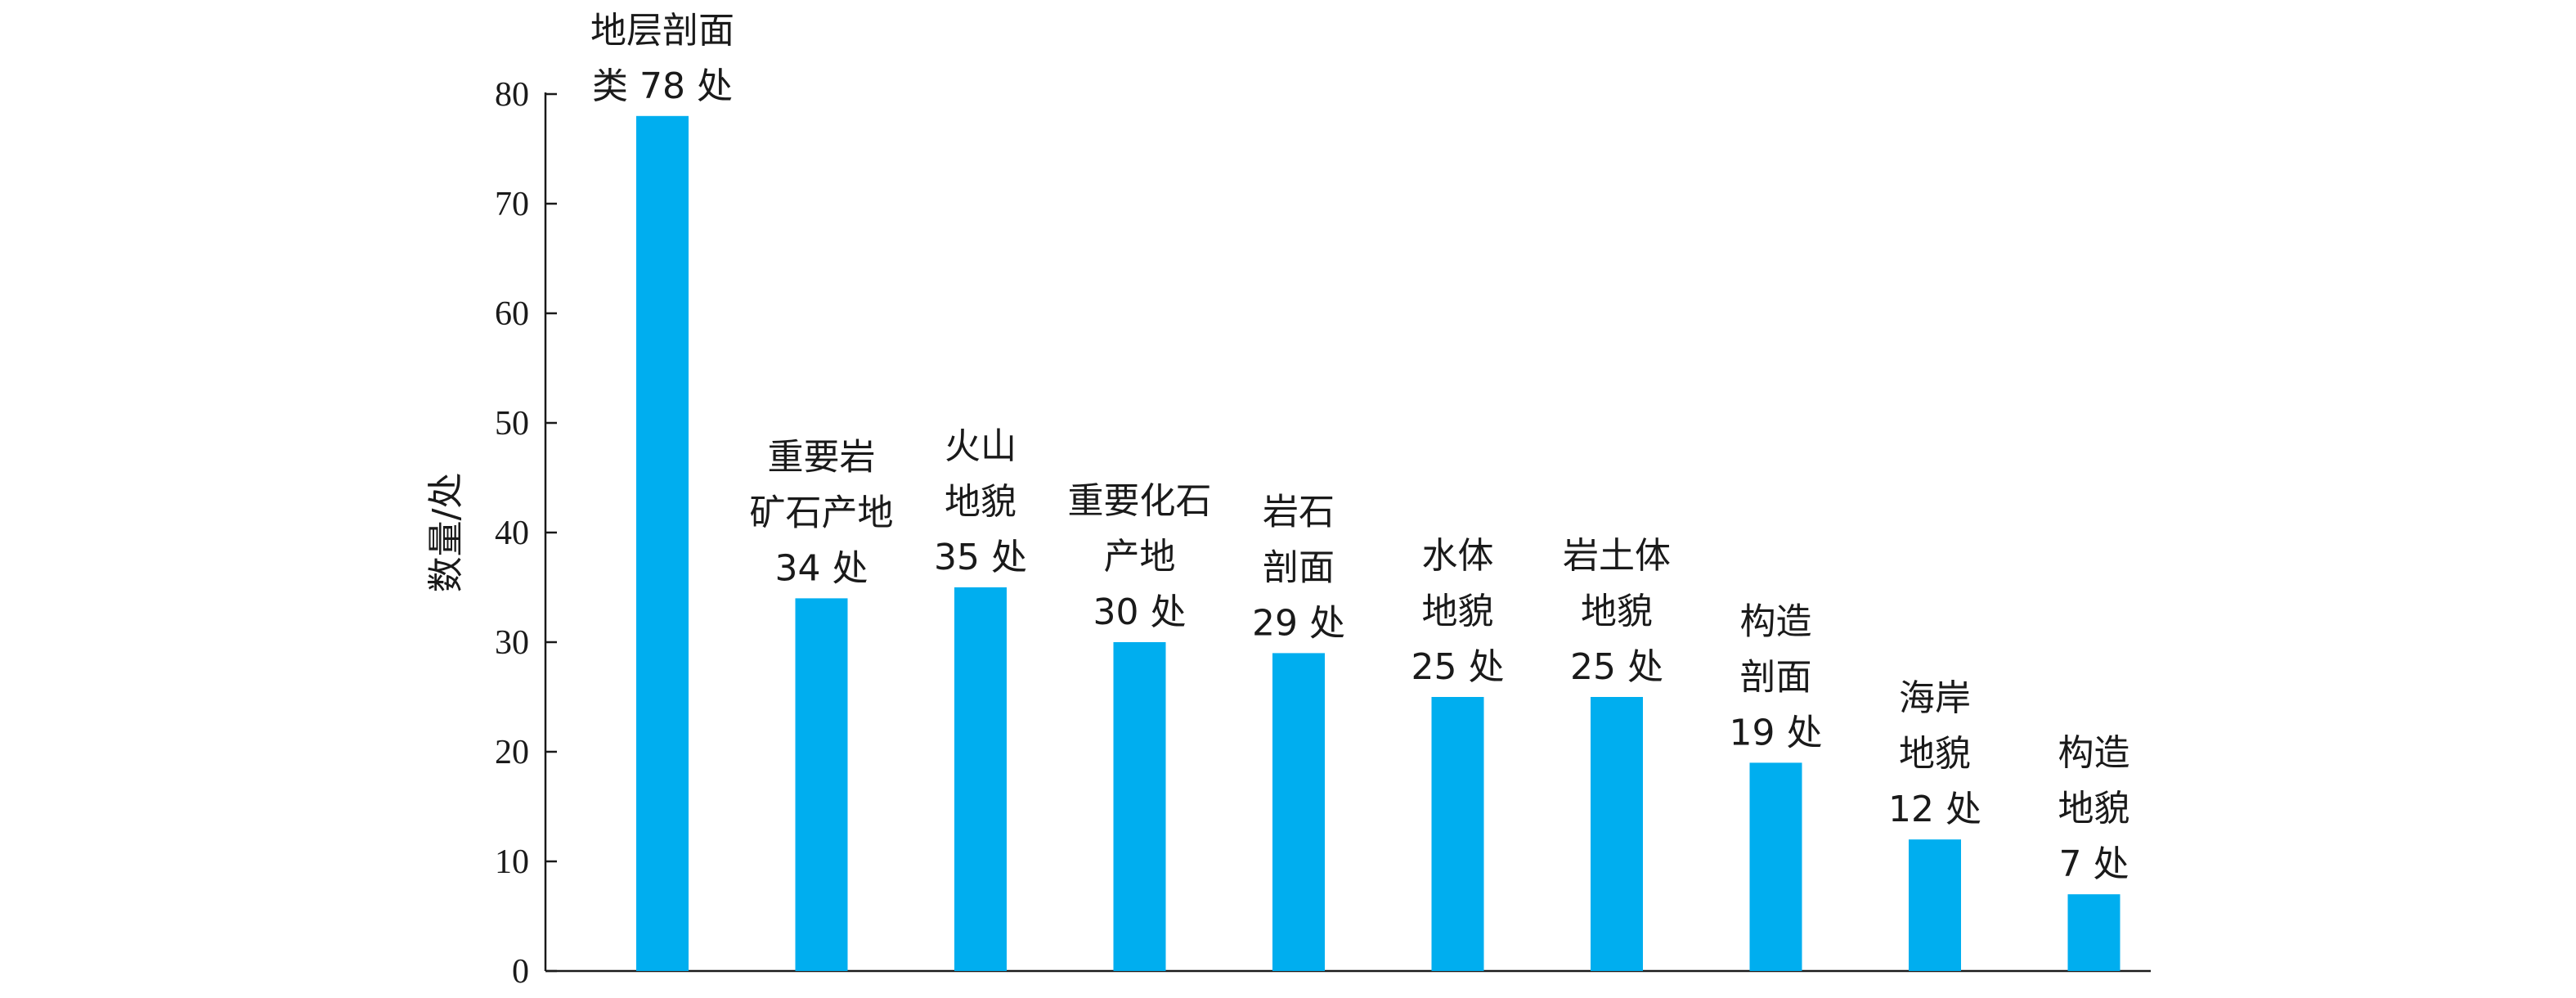 This screenshot has height=998, width=2576. I want to click on y-tick-label: 0, so click(520, 972).